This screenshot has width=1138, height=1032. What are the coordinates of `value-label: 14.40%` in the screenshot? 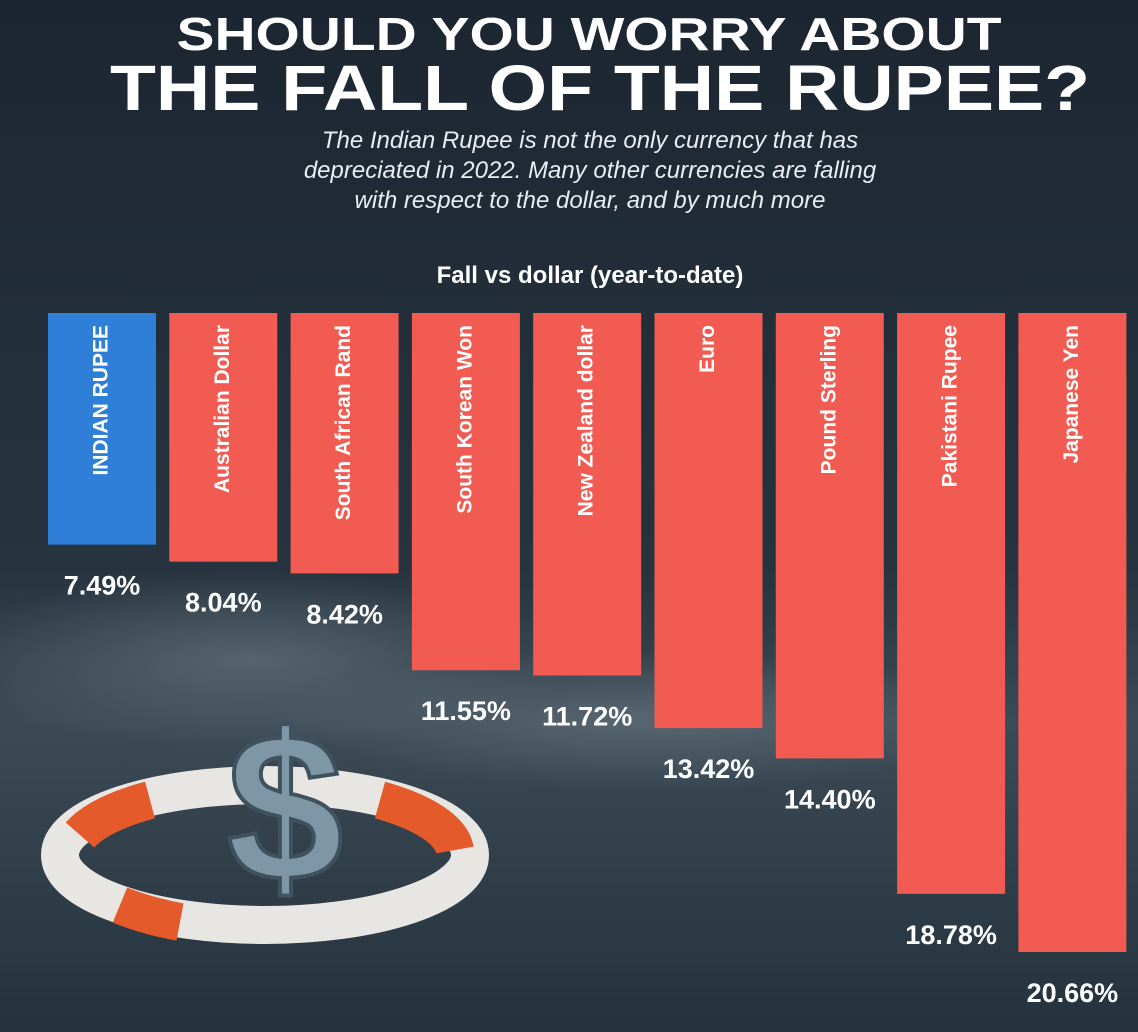 It's located at (830, 799).